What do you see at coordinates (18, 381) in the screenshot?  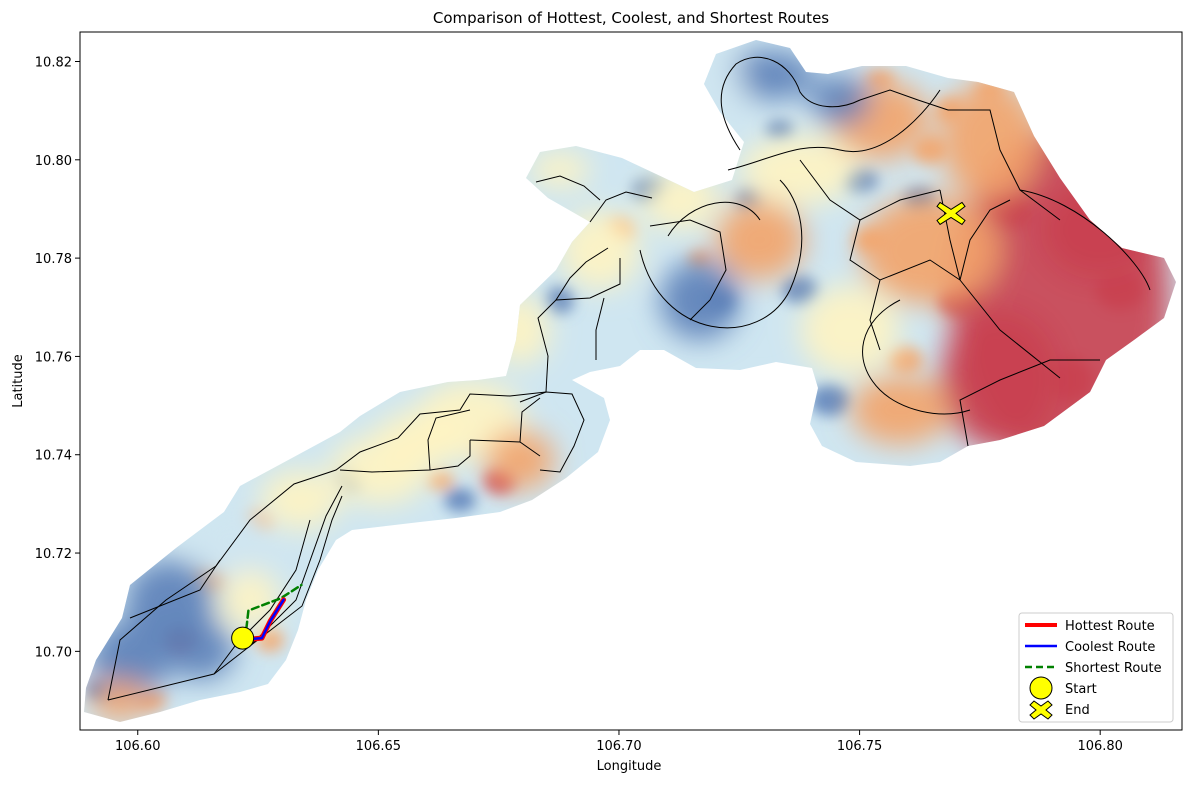 I see `y-axis-label: Latitude` at bounding box center [18, 381].